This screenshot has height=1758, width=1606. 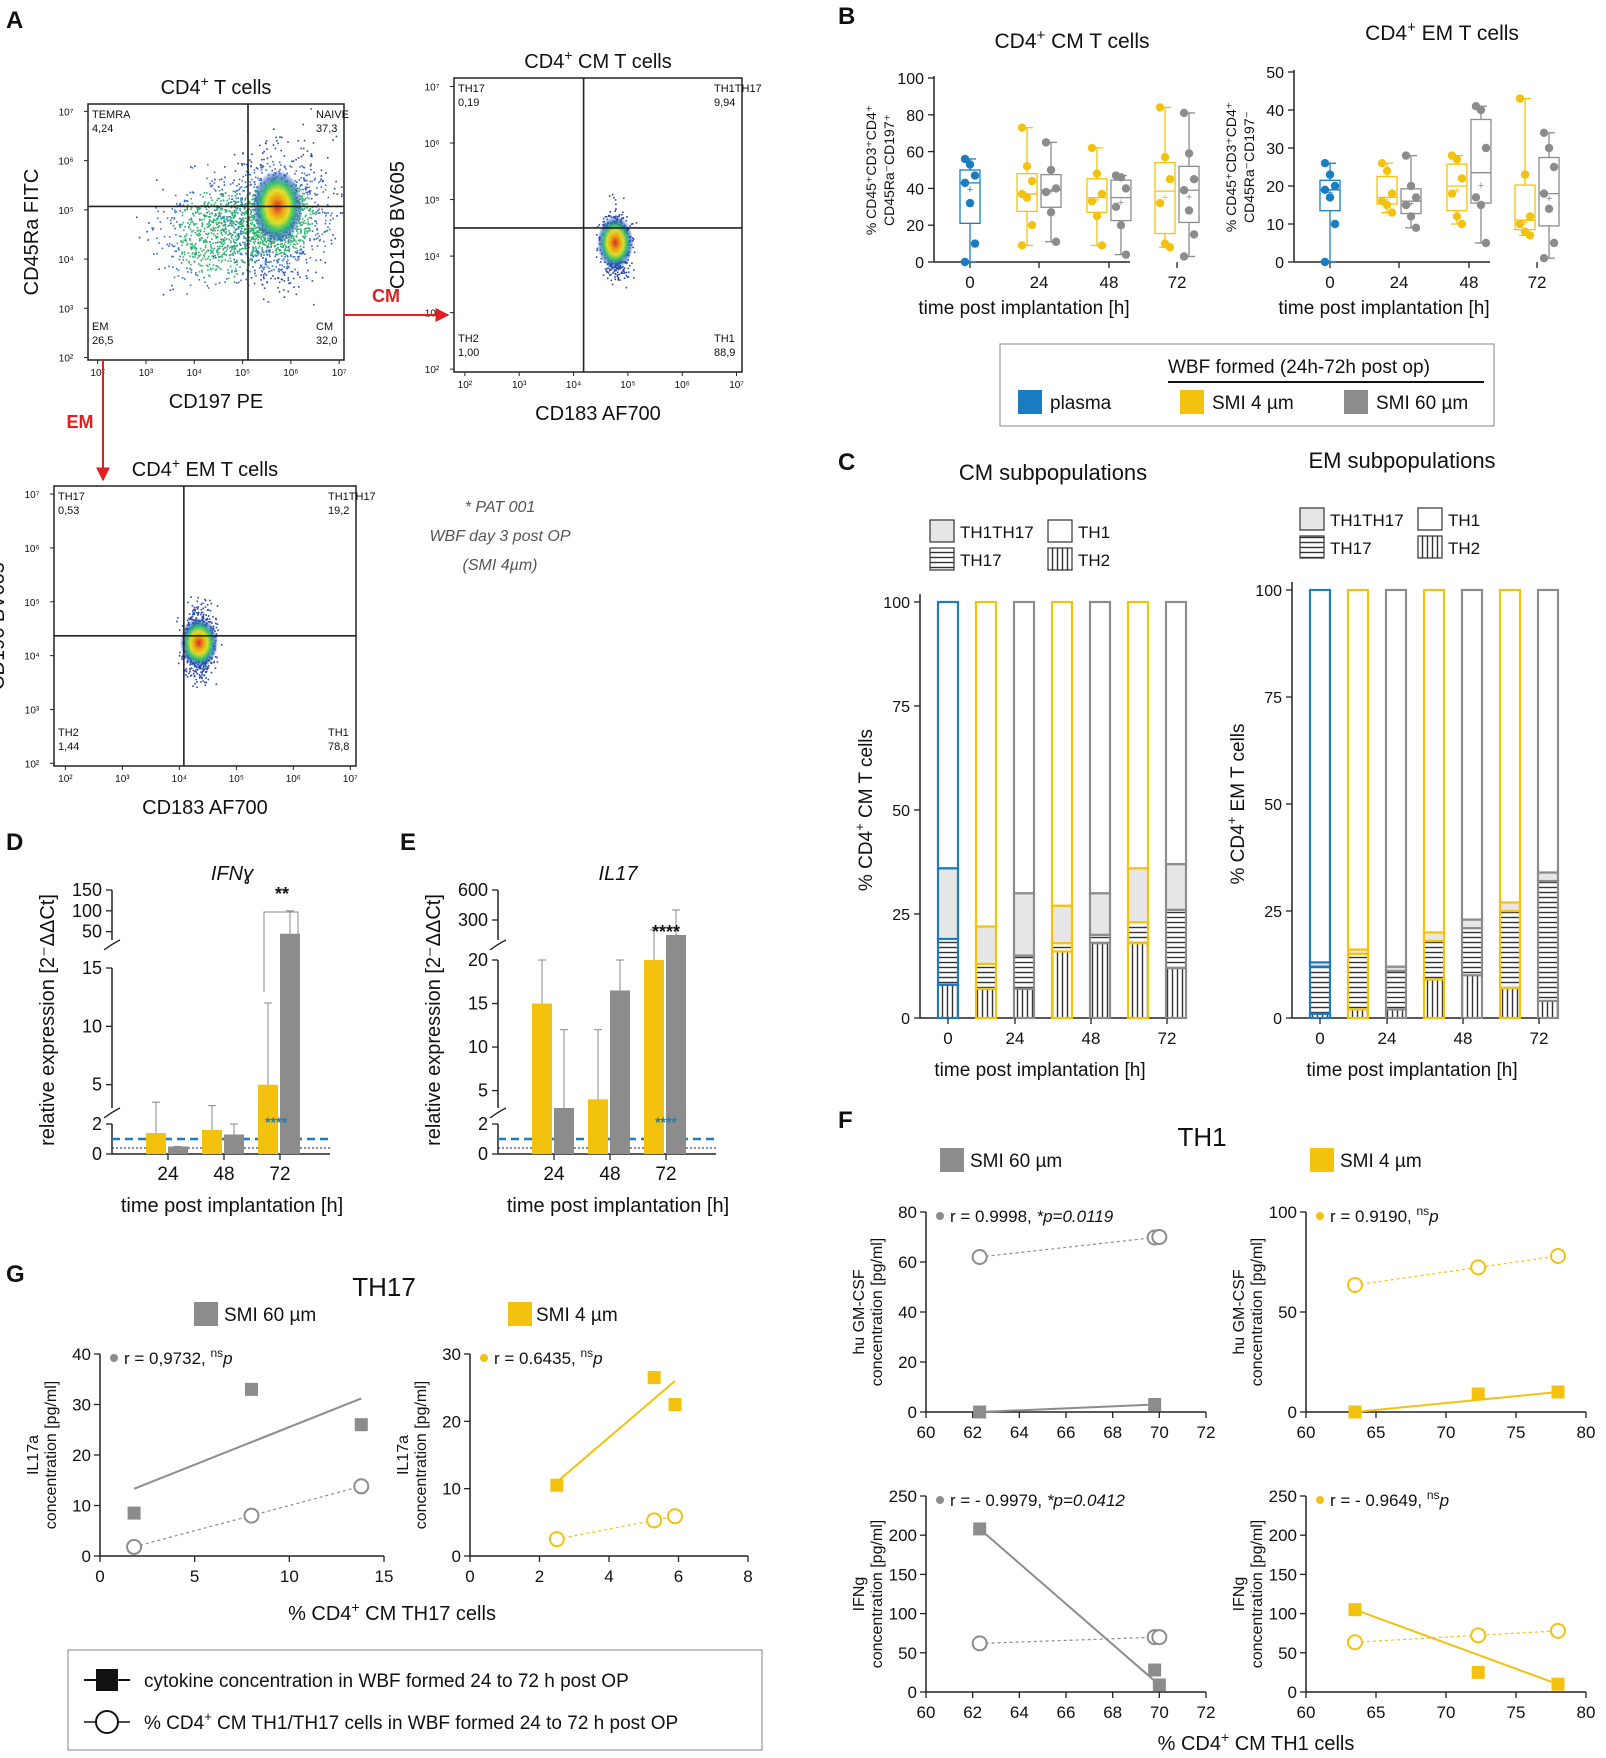 What do you see at coordinates (1062, 985) in the screenshot?
I see `segment-th2` at bounding box center [1062, 985].